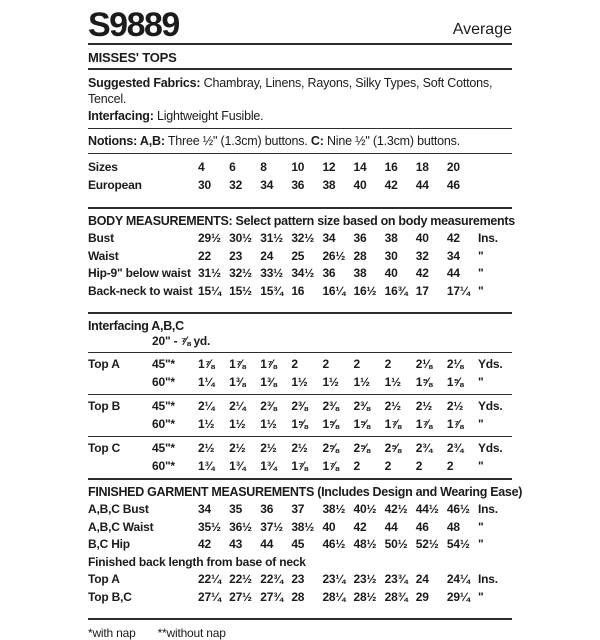 The image size is (600, 640). Describe the element at coordinates (298, 544) in the screenshot. I see `table-cell: 45` at that location.